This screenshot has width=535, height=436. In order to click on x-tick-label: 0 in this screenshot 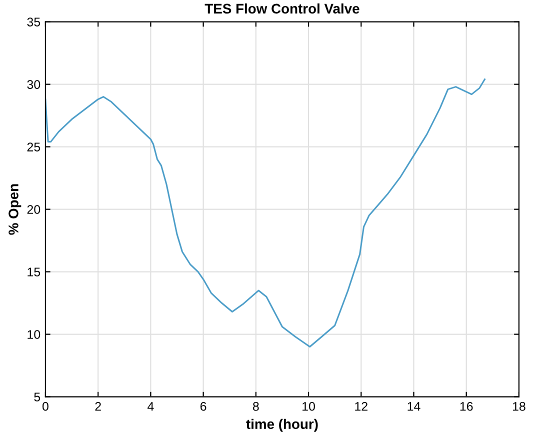, I will do `click(45, 406)`.